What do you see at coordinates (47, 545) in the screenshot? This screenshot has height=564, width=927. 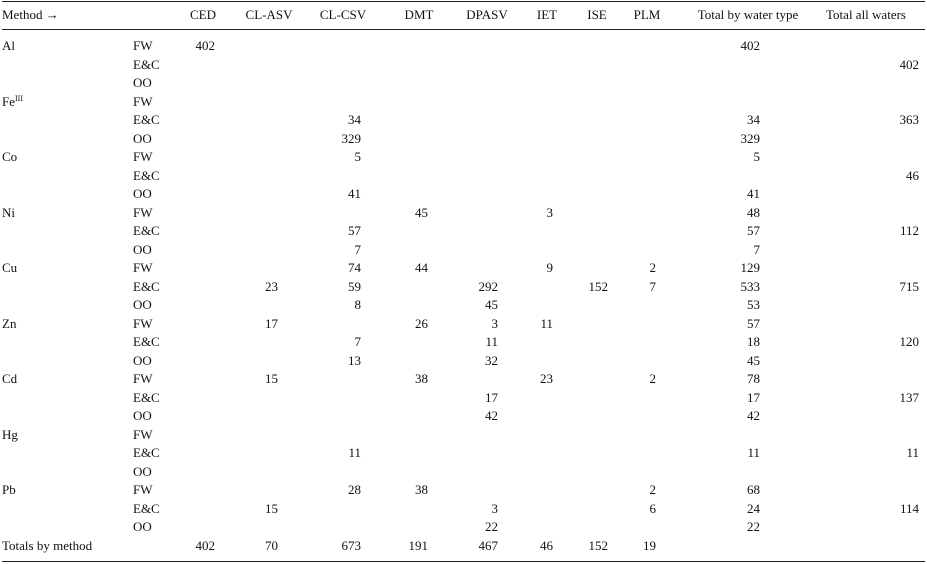 I see `totals-label: Totals by method` at bounding box center [47, 545].